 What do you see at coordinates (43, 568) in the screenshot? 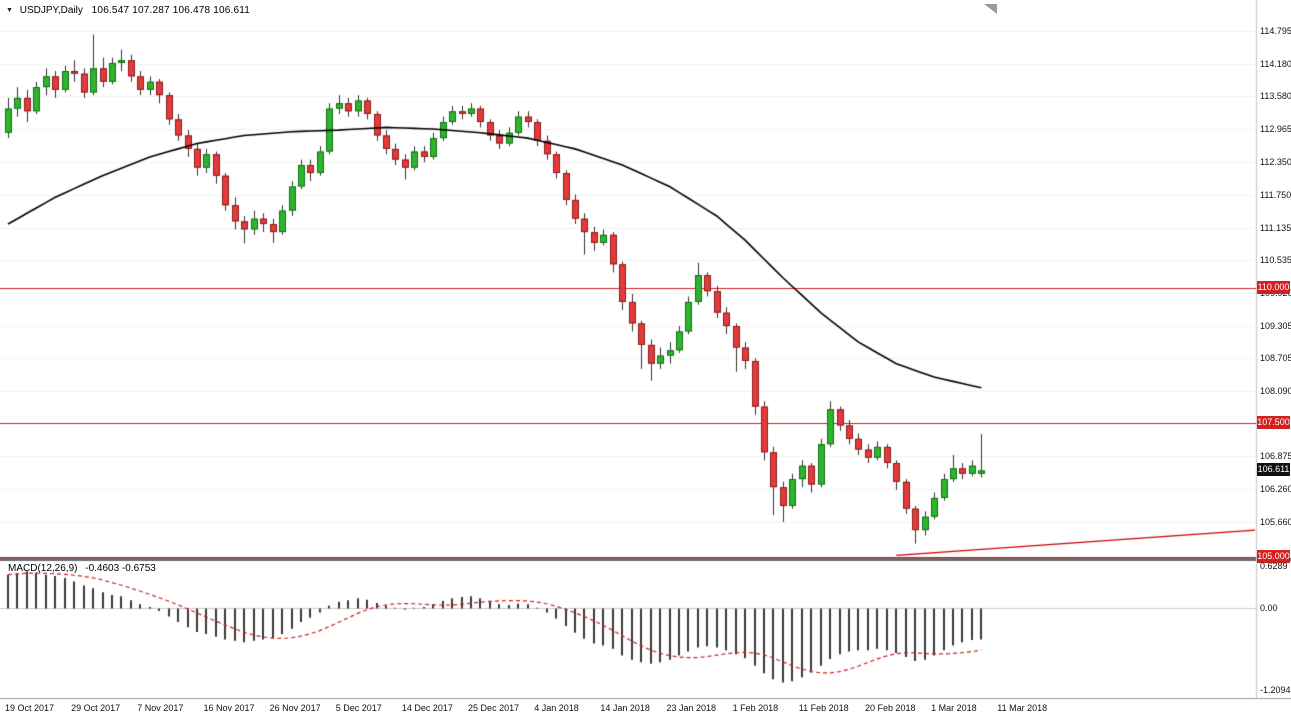
I see `macd-indicator-name: MACD(12,26,9)` at bounding box center [43, 568].